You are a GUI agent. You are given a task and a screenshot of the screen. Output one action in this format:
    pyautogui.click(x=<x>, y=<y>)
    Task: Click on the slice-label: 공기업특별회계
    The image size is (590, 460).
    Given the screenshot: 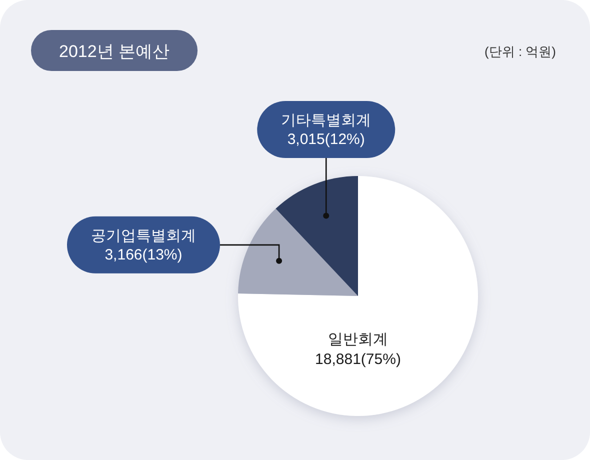 What is the action you would take?
    pyautogui.click(x=143, y=235)
    